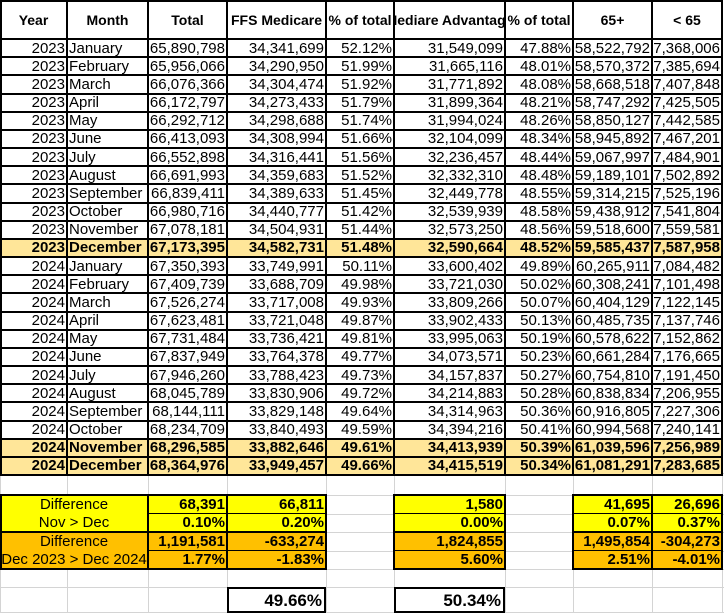  Describe the element at coordinates (286, 430) in the screenshot. I see `cell-ffs-medicare: 33,840,493` at that location.